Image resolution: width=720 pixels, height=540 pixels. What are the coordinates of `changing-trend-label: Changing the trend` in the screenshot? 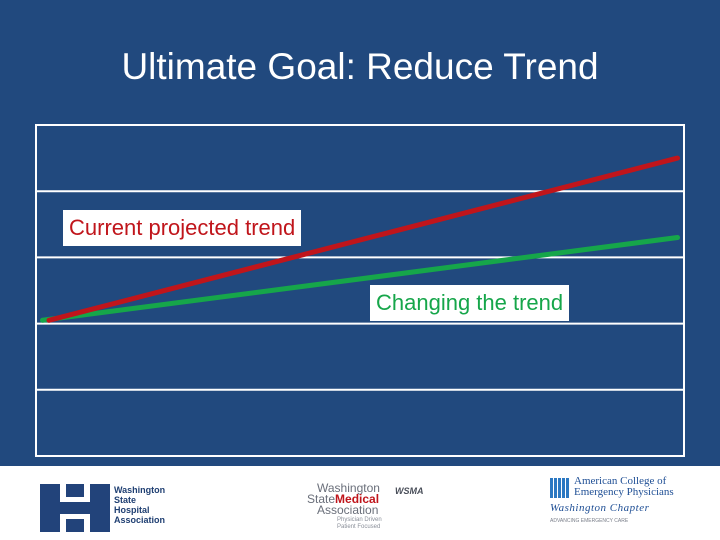 It's located at (470, 303).